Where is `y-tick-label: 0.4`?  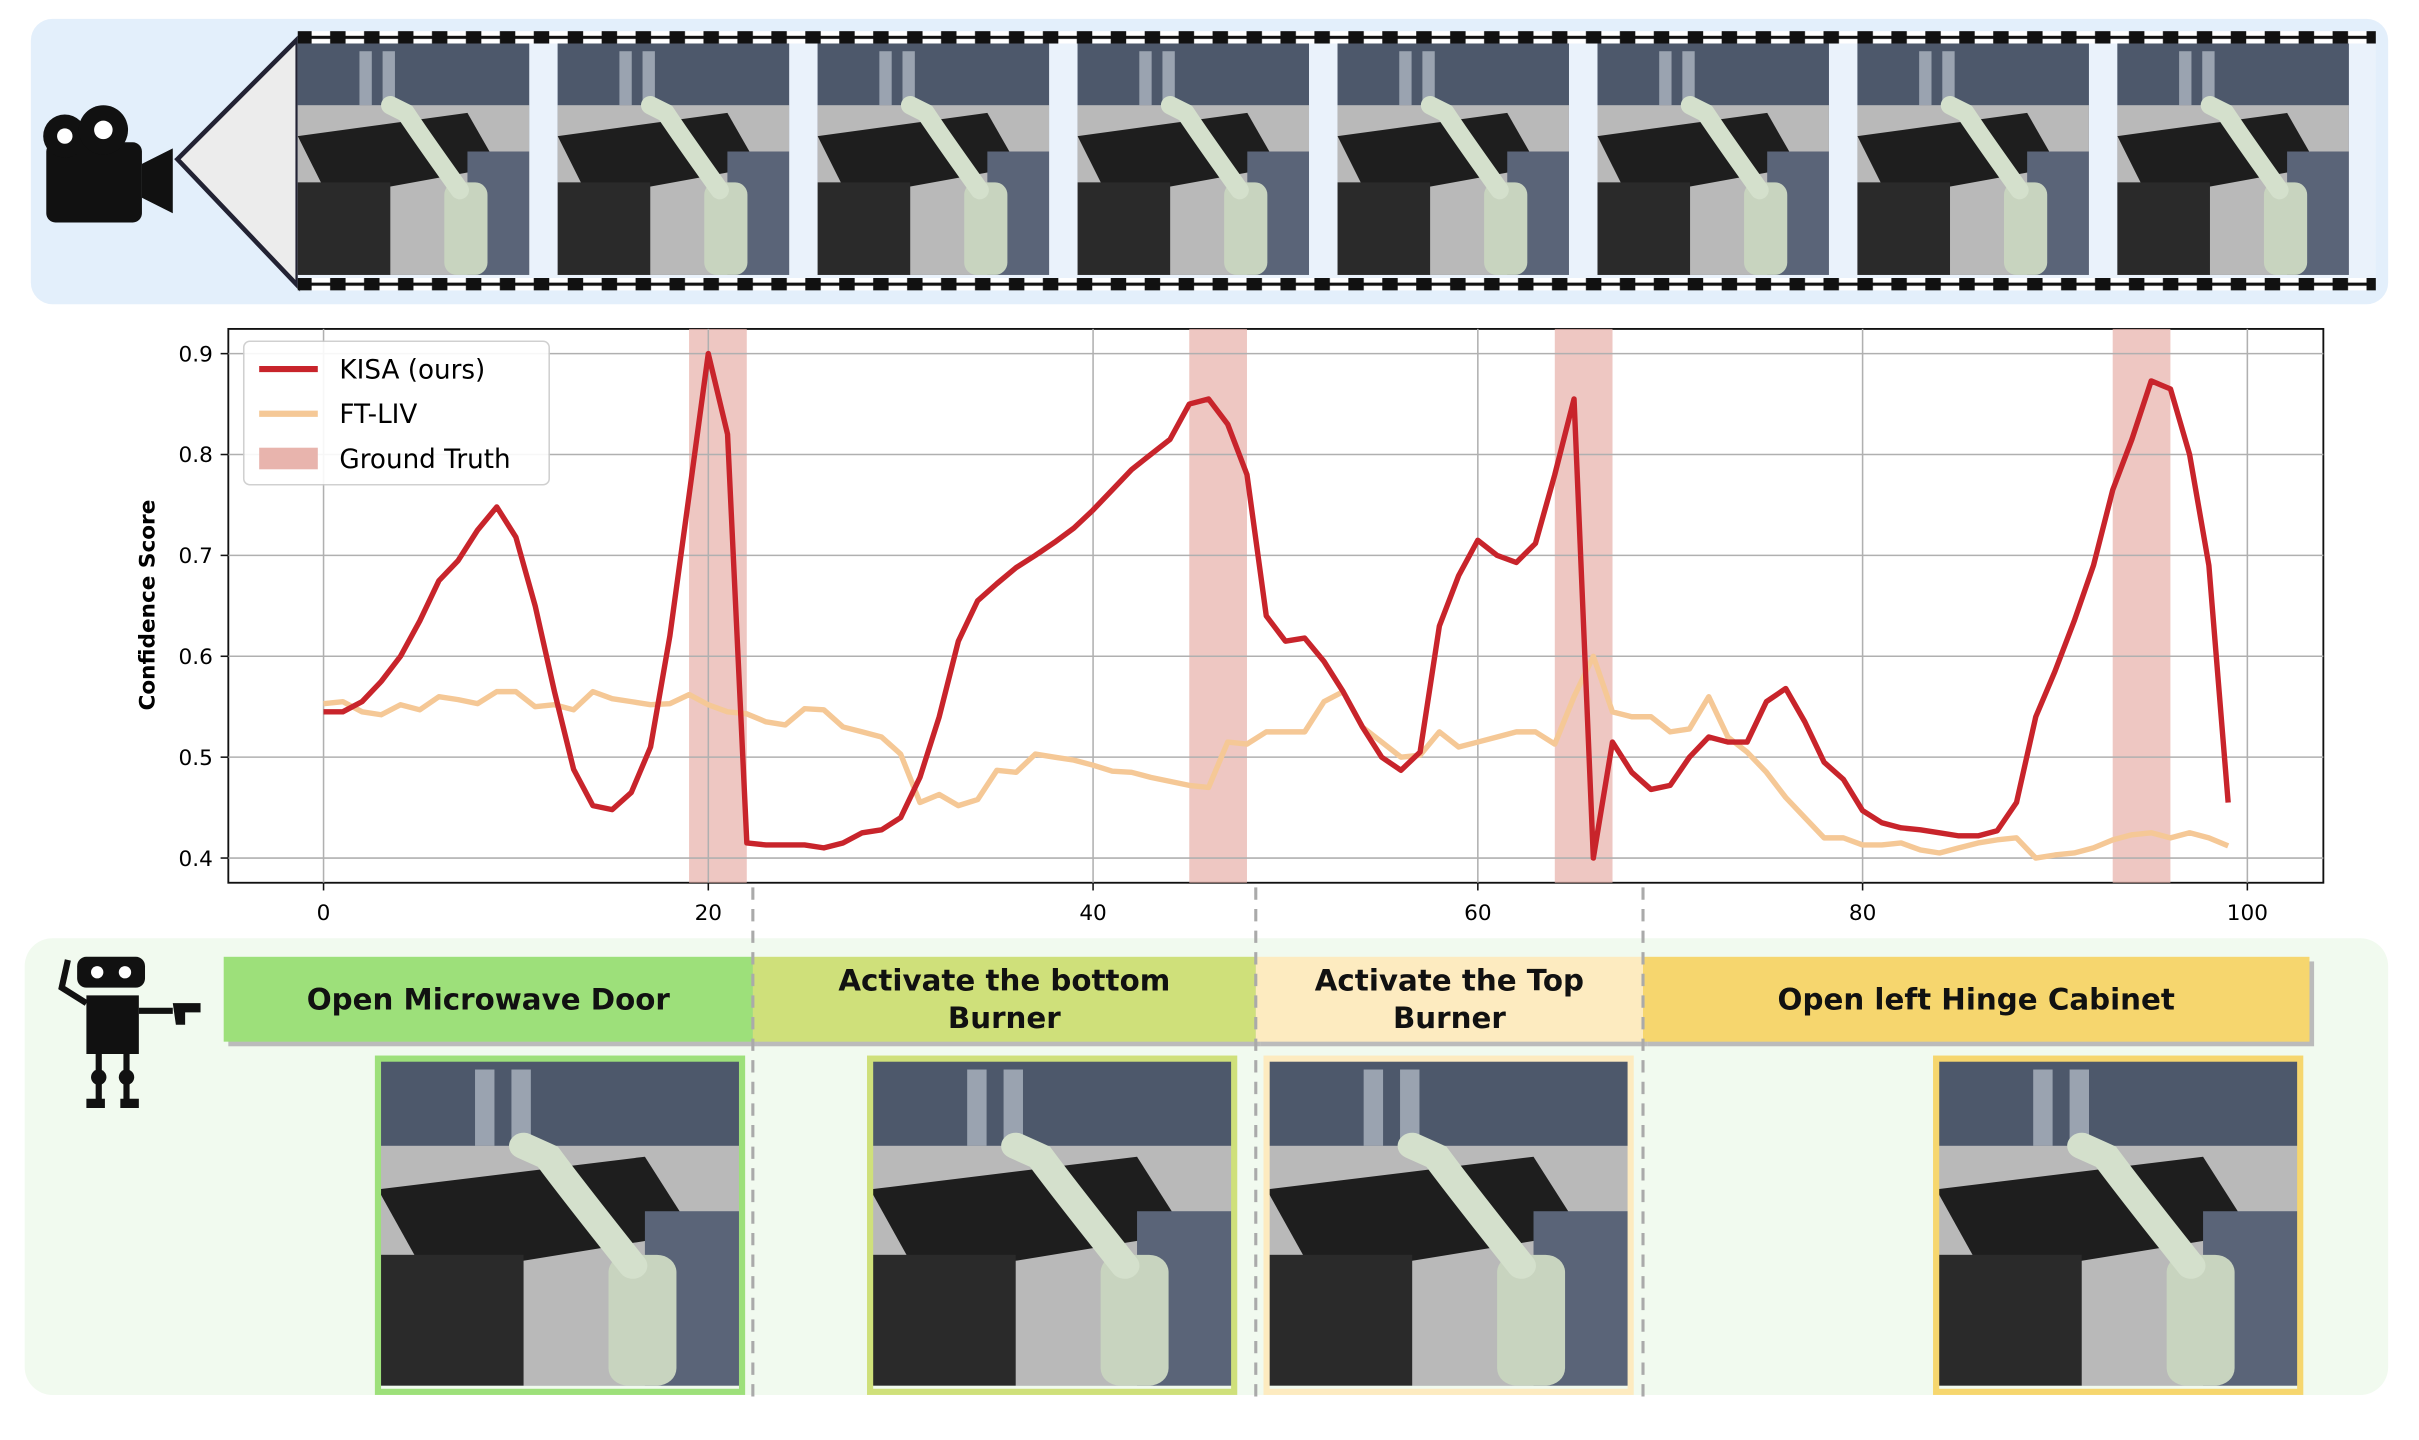 y-tick-label: 0.4 is located at coordinates (196, 859).